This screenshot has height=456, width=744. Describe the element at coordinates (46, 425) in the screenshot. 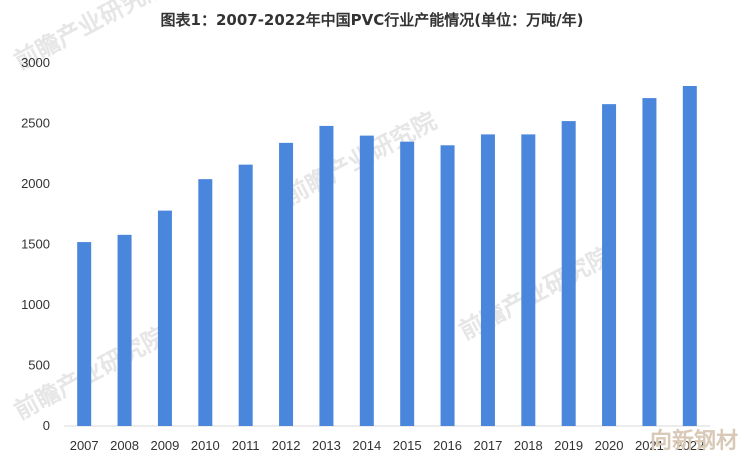

I see `y-tick-label: 0` at that location.